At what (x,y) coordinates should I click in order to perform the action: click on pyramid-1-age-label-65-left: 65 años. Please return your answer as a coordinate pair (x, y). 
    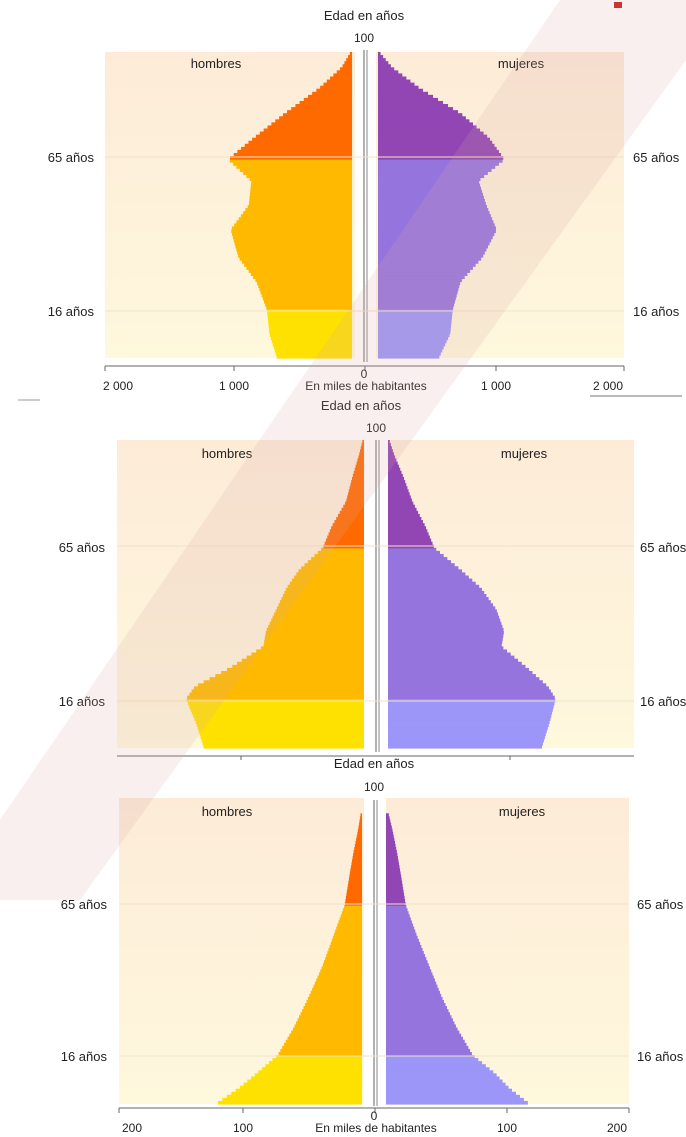
    Looking at the image, I should click on (71, 157).